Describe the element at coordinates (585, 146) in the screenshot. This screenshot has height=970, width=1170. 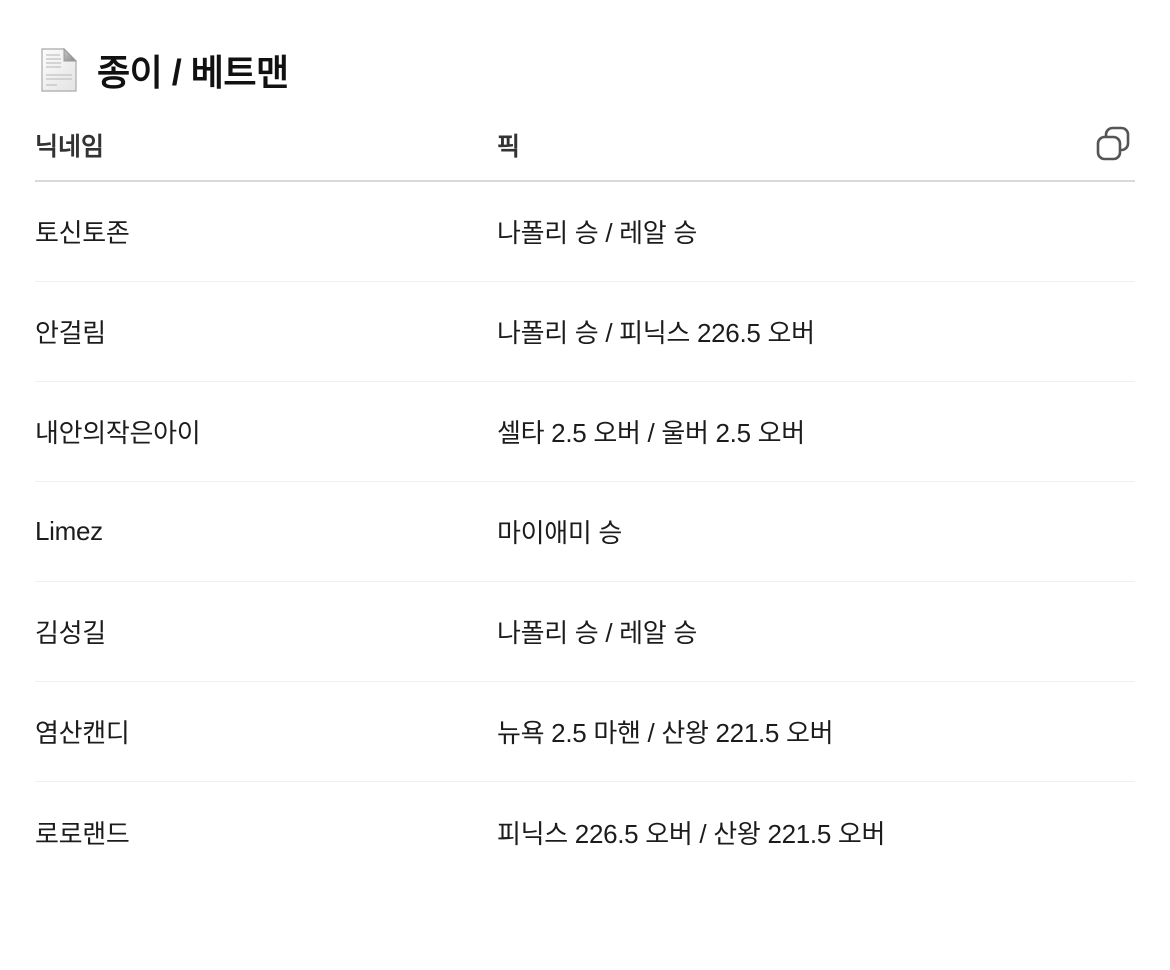
I see `table-header: 닉네임 픽` at that location.